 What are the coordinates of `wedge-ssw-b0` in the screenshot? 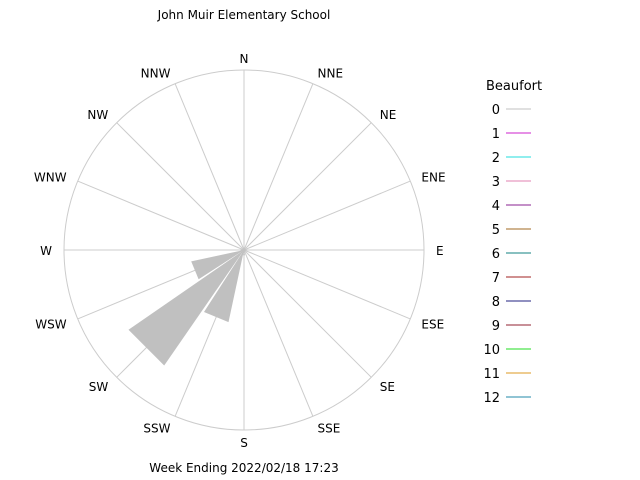 It's located at (224, 286).